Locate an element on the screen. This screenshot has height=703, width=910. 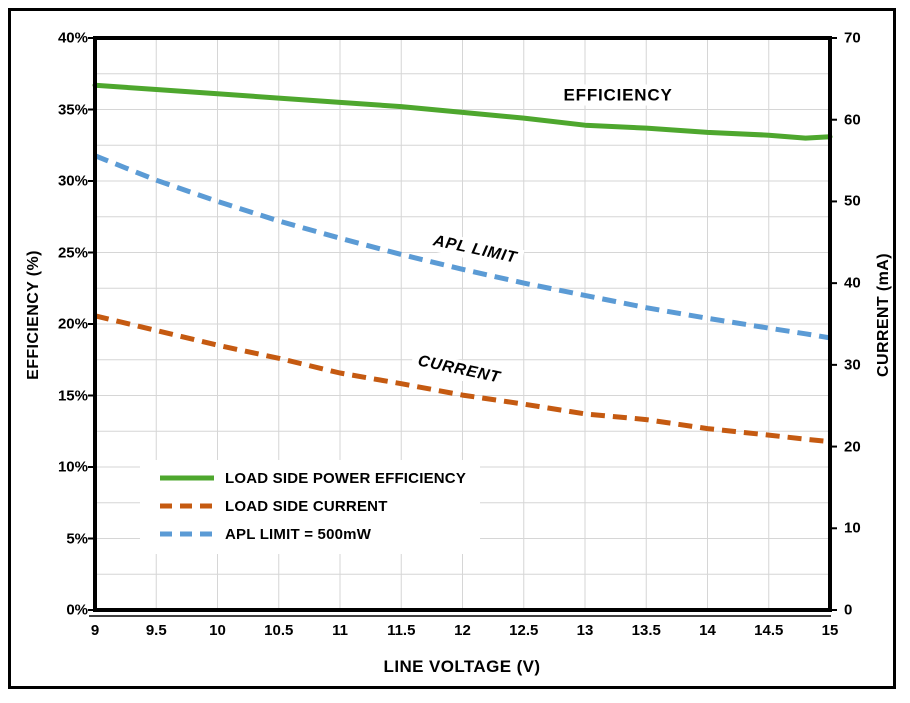
left-tick-label-35%: 35% is located at coordinates (72, 109).